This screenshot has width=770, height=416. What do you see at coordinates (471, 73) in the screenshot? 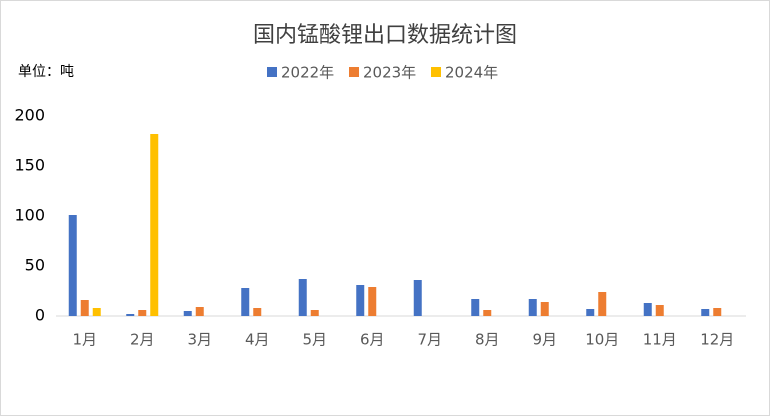
I see `legend-label: 2024年` at bounding box center [471, 73].